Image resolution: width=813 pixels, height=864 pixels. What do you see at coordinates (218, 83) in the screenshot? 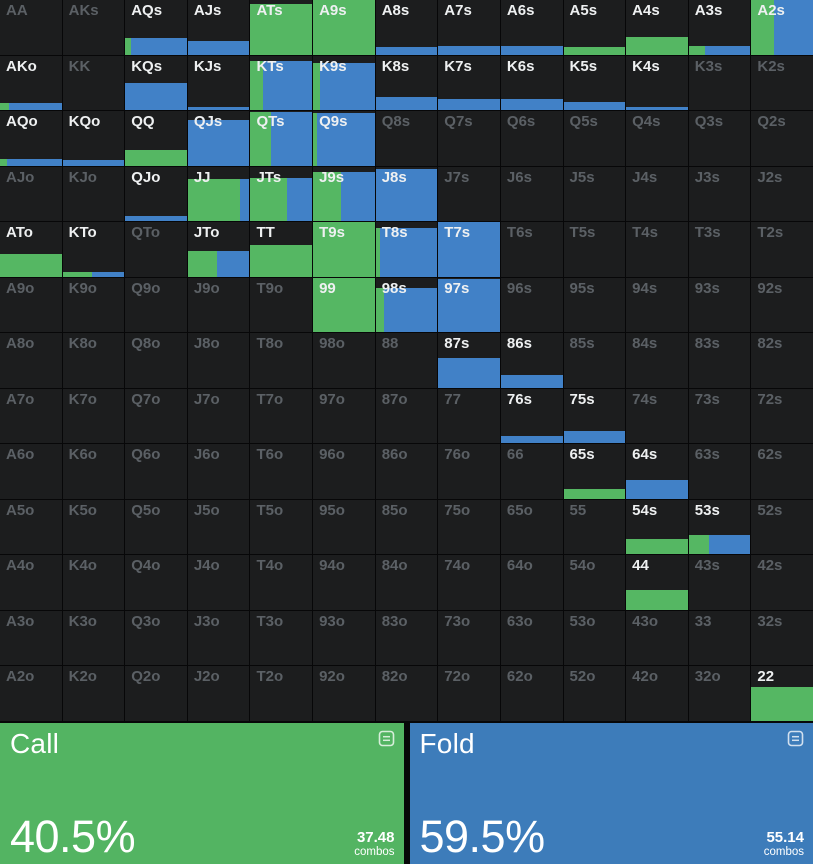
I see `hand-cell-KJs: KJs` at bounding box center [218, 83].